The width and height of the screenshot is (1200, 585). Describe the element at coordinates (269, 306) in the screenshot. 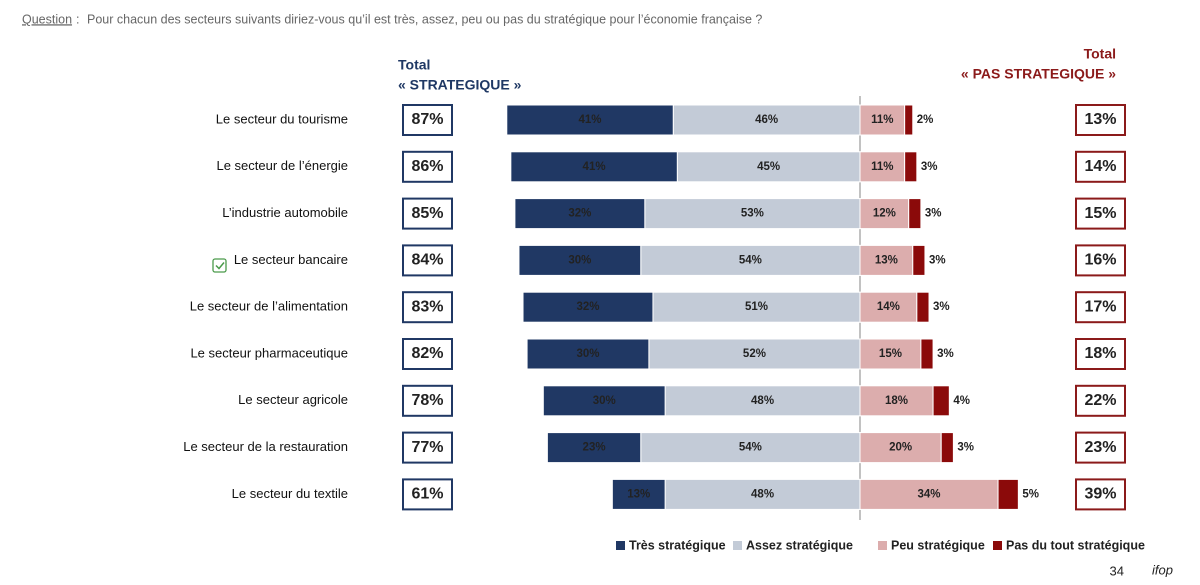

I see `category-label: Le secteur de l’alimentation` at that location.